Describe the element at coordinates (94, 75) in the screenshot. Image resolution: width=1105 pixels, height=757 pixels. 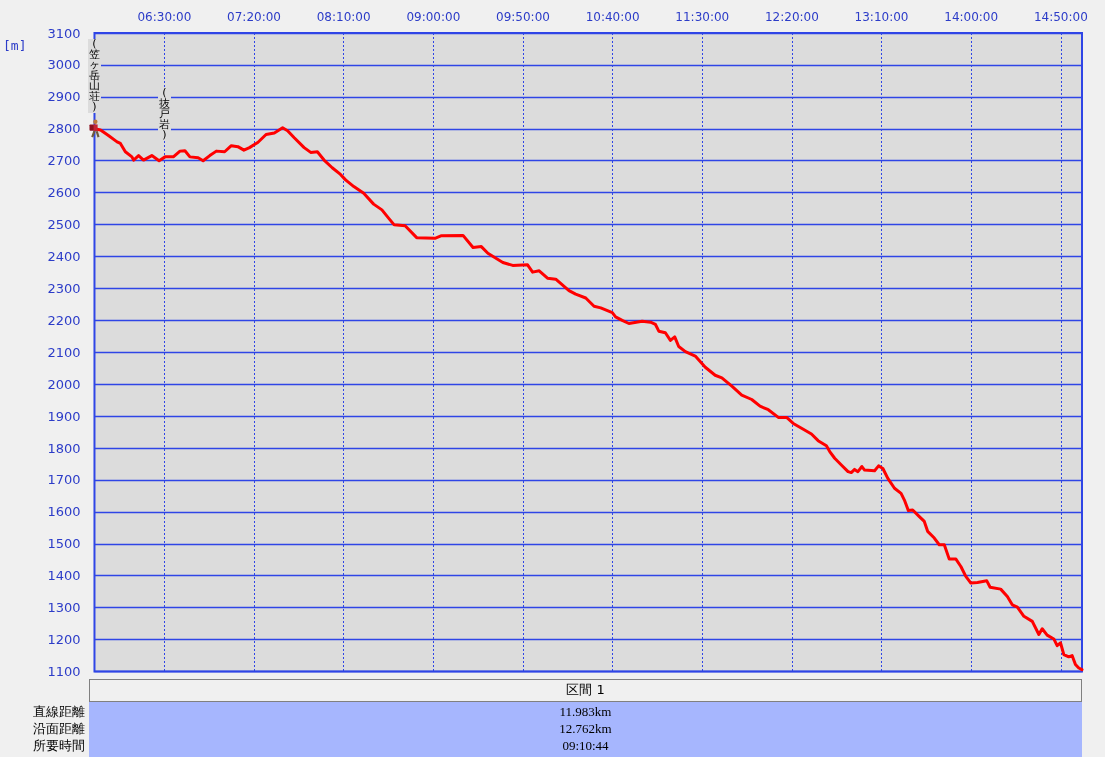
I see `annotation: (笠ヶ岳山荘)` at that location.